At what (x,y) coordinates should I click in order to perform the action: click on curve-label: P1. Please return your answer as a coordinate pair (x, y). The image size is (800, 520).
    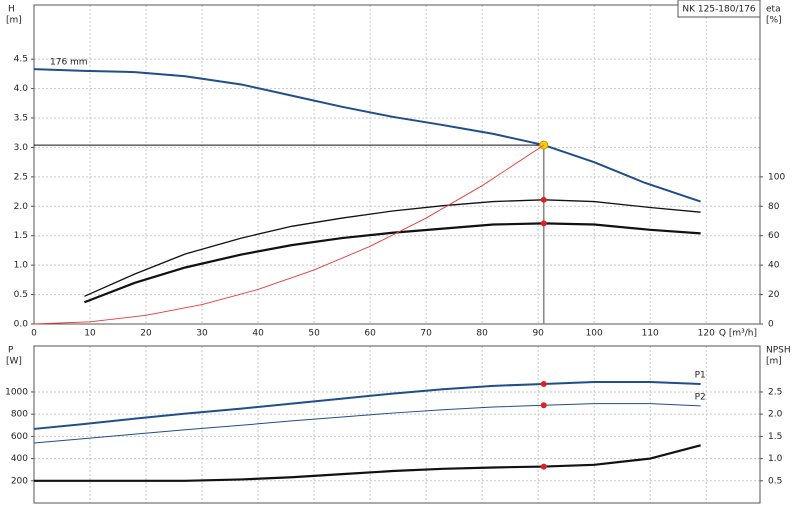
    Looking at the image, I should click on (700, 375).